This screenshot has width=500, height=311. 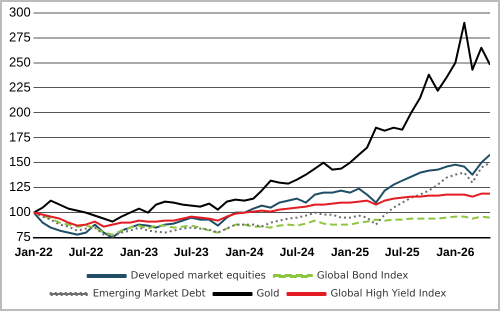 What do you see at coordinates (455, 252) in the screenshot?
I see `x-tick-label: Jan-26` at bounding box center [455, 252].